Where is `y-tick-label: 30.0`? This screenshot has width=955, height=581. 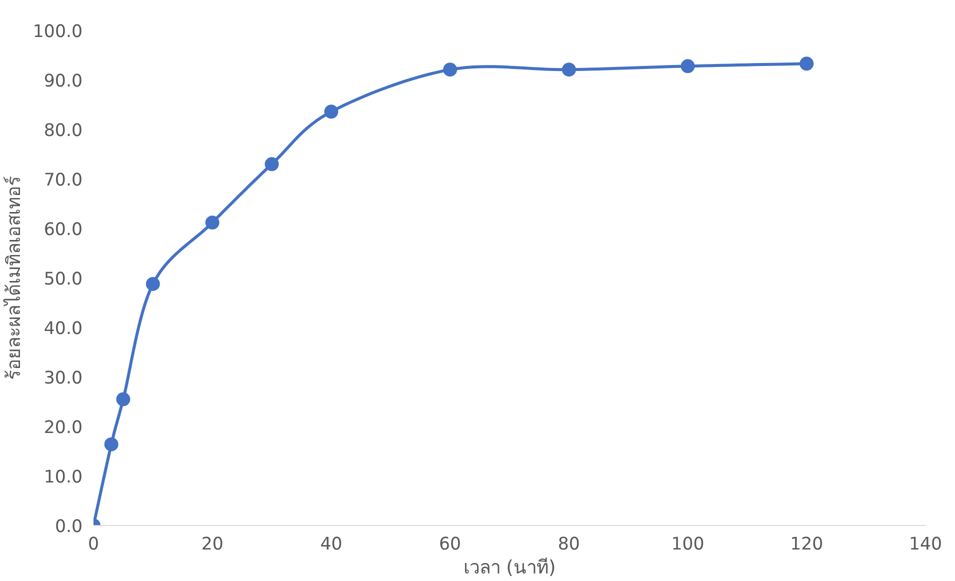
y-tick-label: 30.0 is located at coordinates (63, 378).